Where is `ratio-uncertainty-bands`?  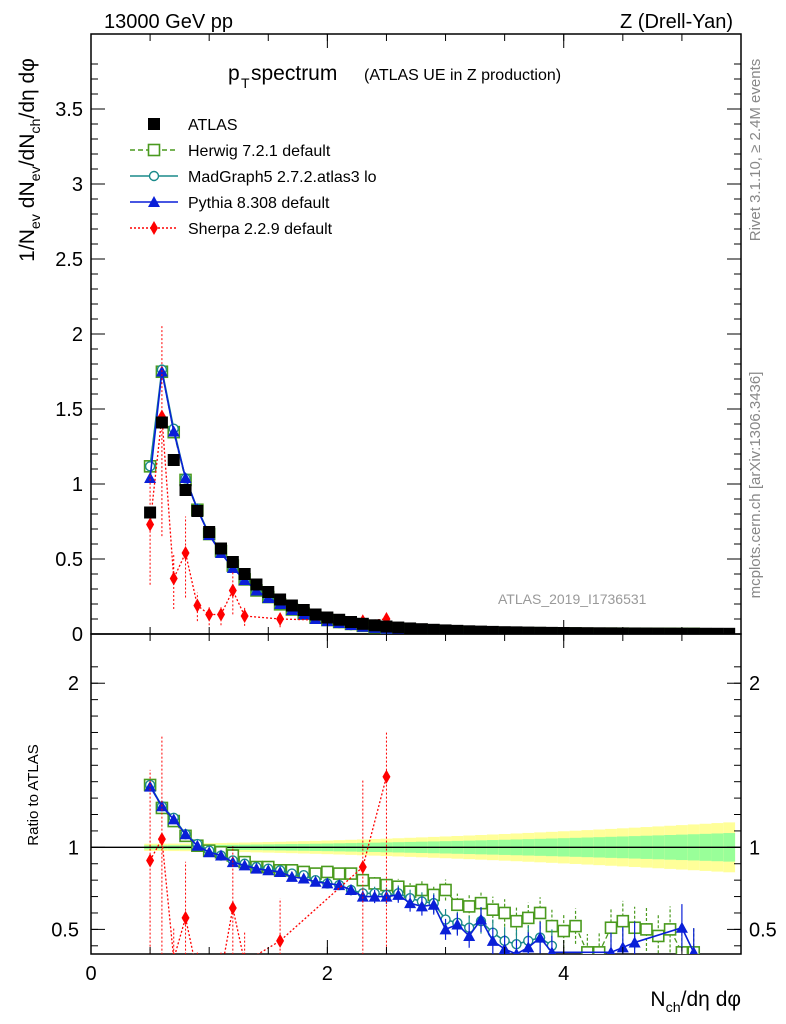 ratio-uncertainty-bands is located at coordinates (416, 847).